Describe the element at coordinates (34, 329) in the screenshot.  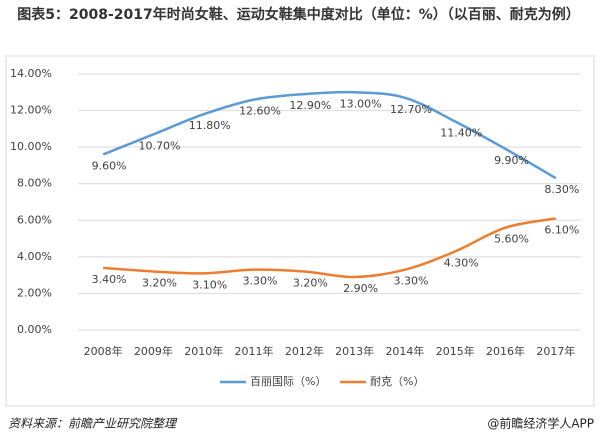
I see `y-tick-label: 0.00%` at that location.